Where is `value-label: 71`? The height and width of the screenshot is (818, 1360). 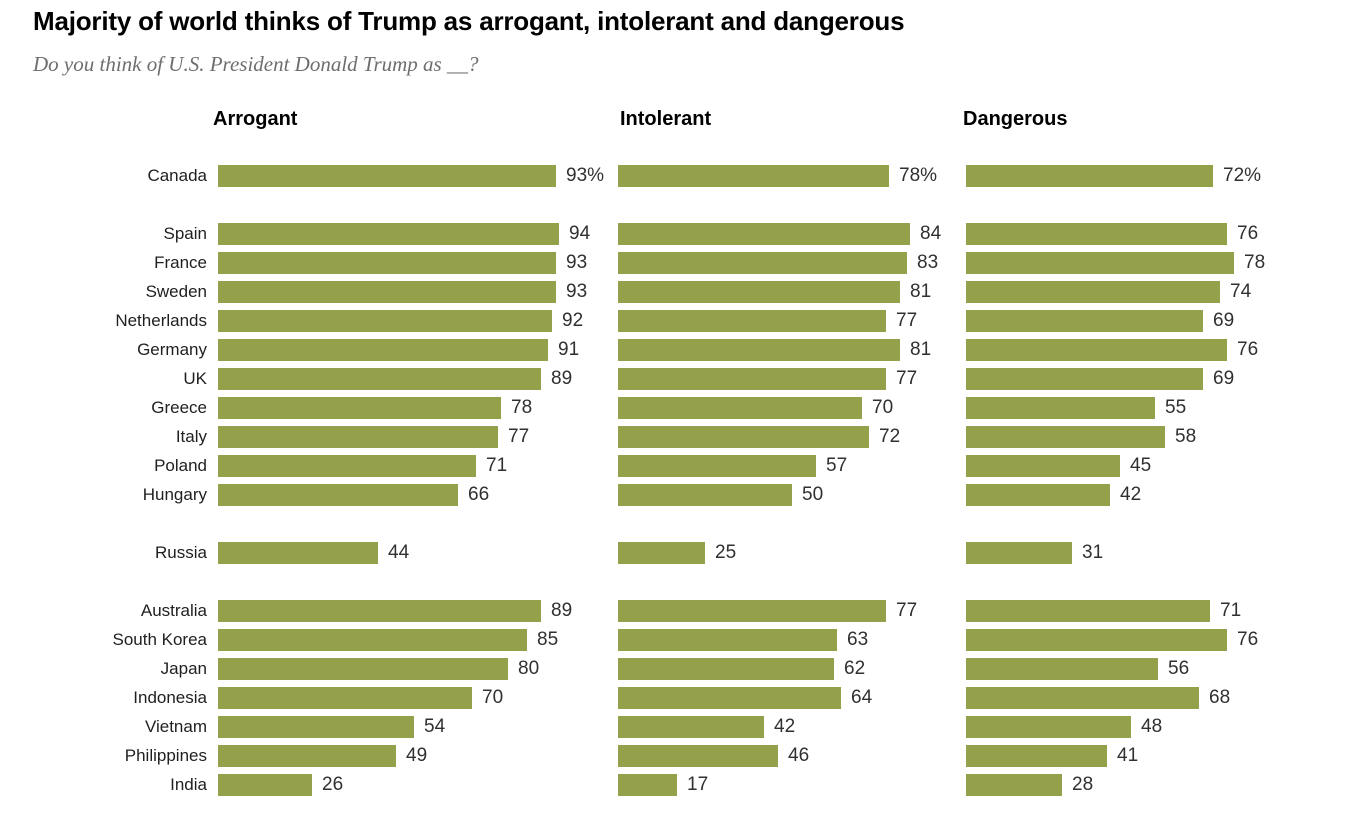
value-label: 71 is located at coordinates (1231, 610).